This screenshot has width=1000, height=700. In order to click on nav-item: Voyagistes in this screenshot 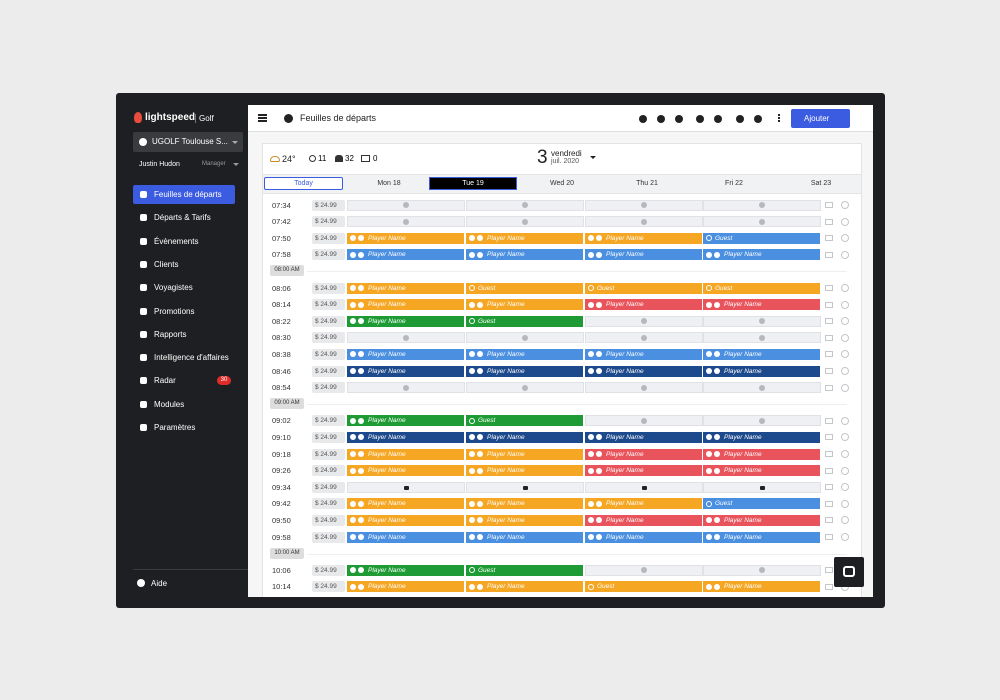, I will do `click(184, 287)`.